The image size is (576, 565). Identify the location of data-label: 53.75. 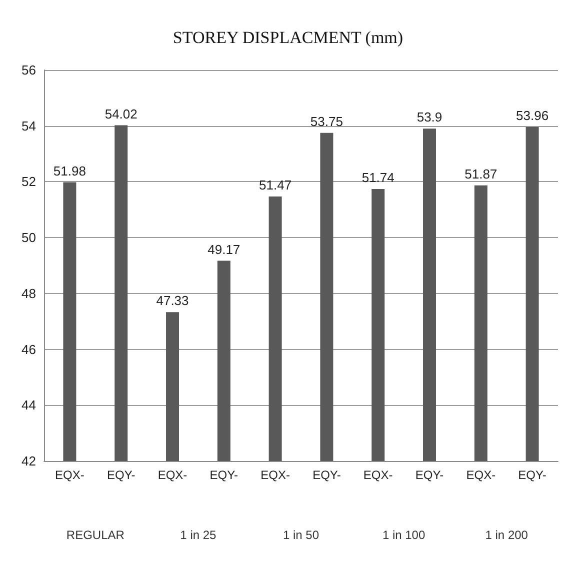
(326, 121).